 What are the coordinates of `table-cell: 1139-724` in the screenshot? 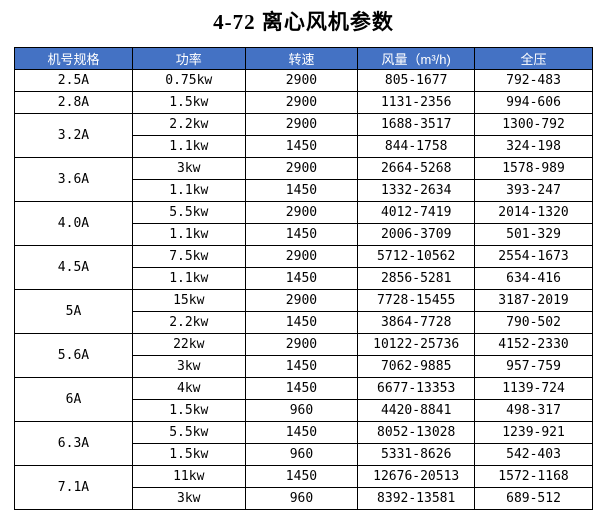 It's located at (533, 388).